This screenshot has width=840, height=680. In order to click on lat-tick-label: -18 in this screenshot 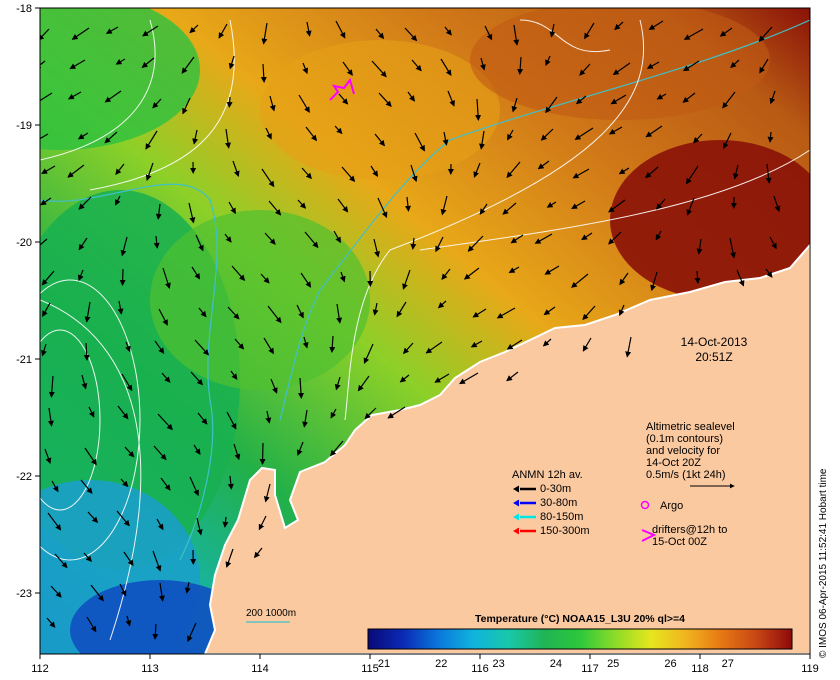, I will do `click(24, 9)`.